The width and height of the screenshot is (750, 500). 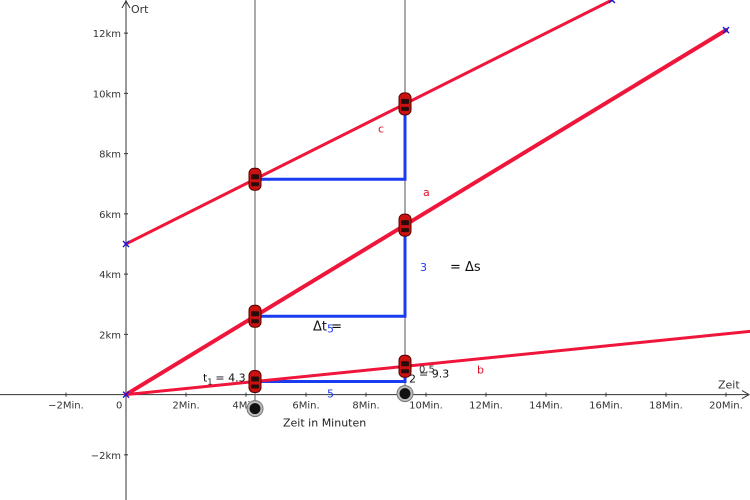 What do you see at coordinates (666, 406) in the screenshot?
I see `x-tick-label: 18Min.` at bounding box center [666, 406].